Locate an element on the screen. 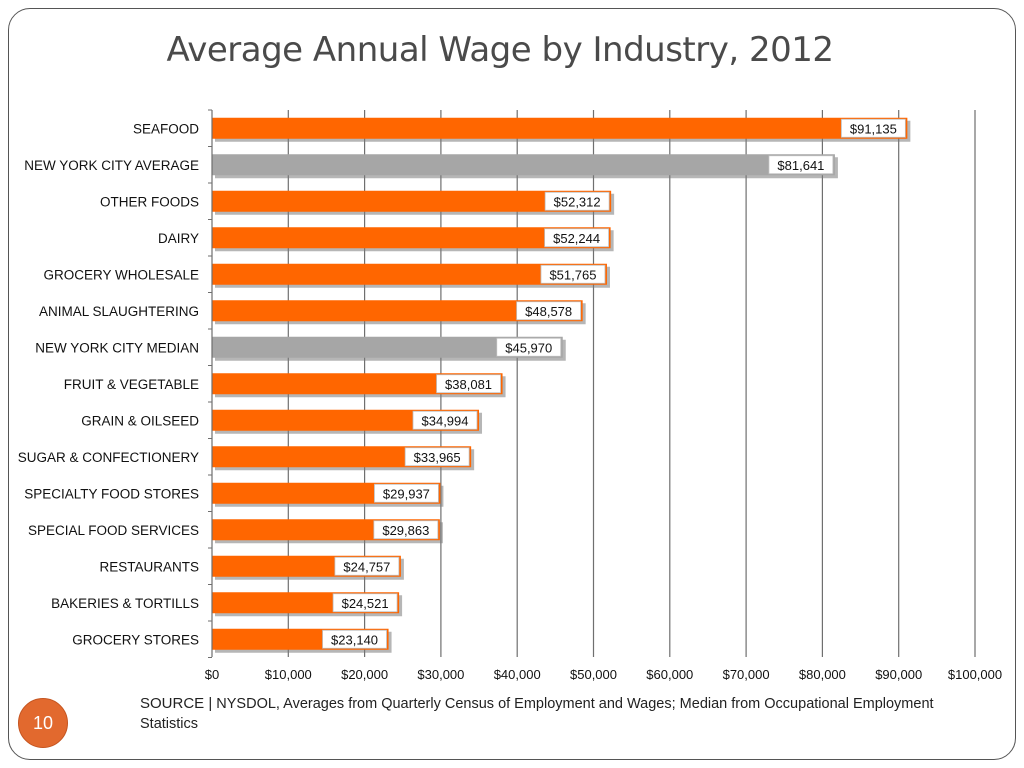 The width and height of the screenshot is (1024, 768). data-label: $24,757 is located at coordinates (366, 566).